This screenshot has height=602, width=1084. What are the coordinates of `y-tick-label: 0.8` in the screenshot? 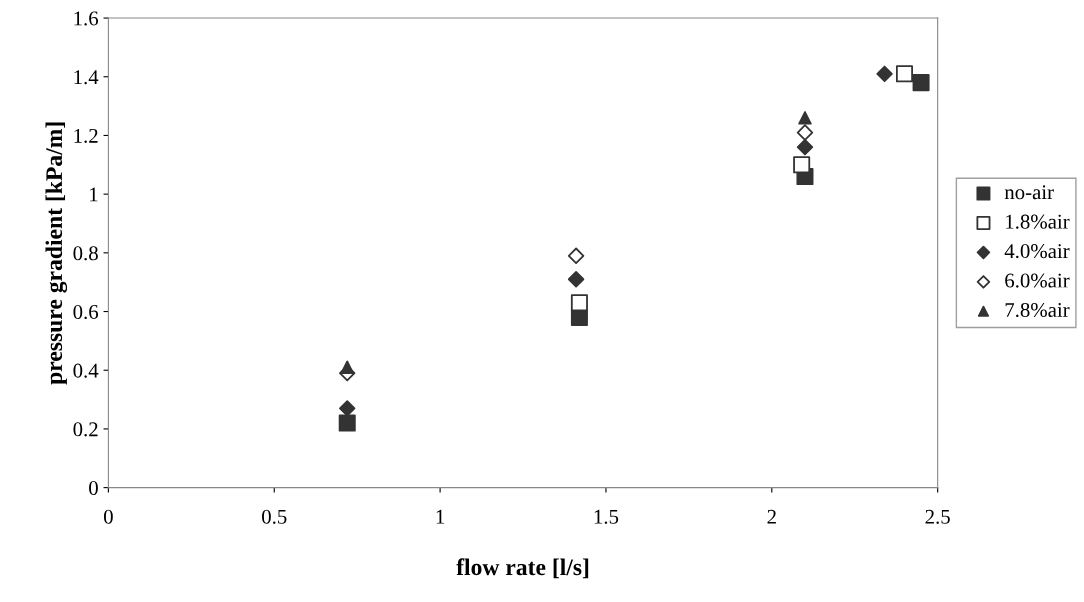 It's located at (85, 253).